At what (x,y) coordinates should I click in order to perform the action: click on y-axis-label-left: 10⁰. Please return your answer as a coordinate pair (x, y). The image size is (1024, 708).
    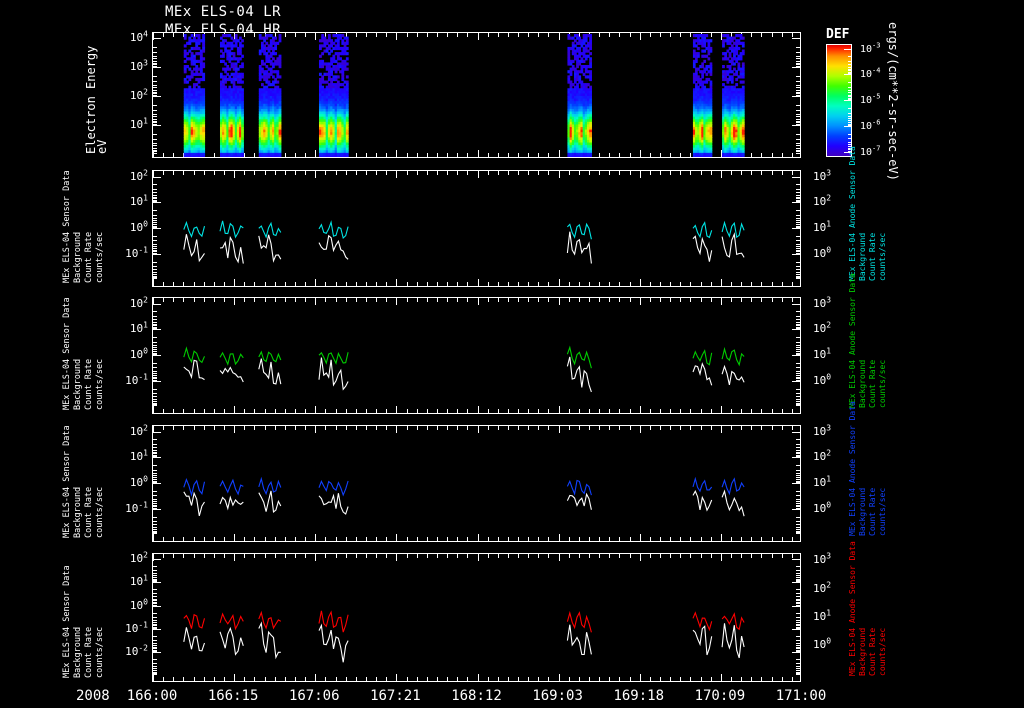
    Looking at the image, I should click on (138, 481).